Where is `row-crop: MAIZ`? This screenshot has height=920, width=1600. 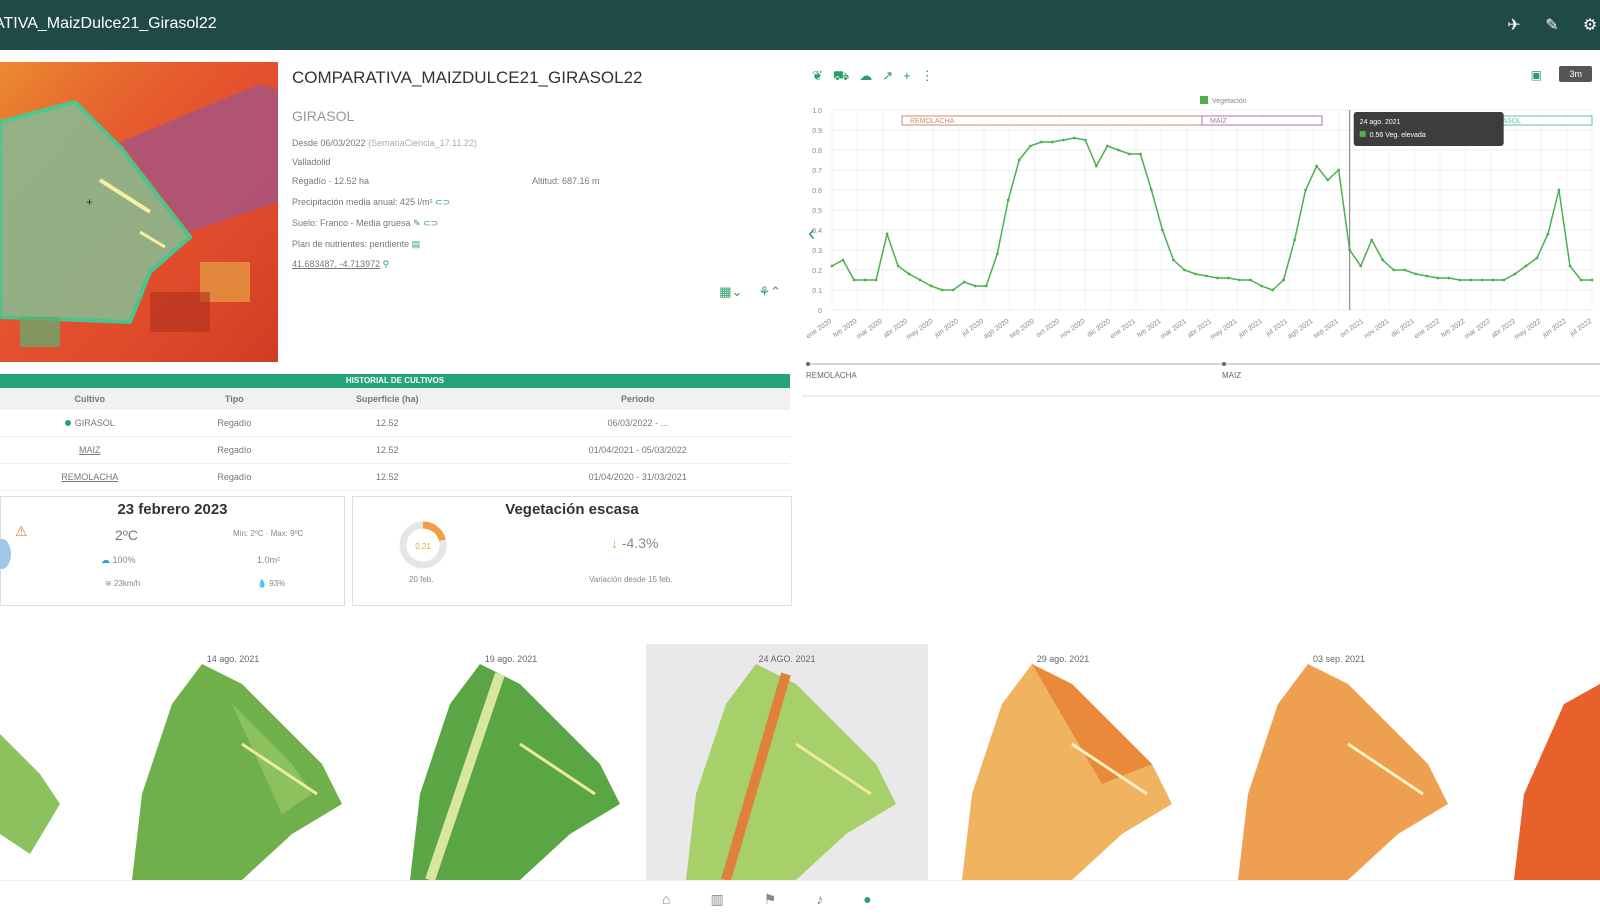
row-crop: MAIZ is located at coordinates (90, 450).